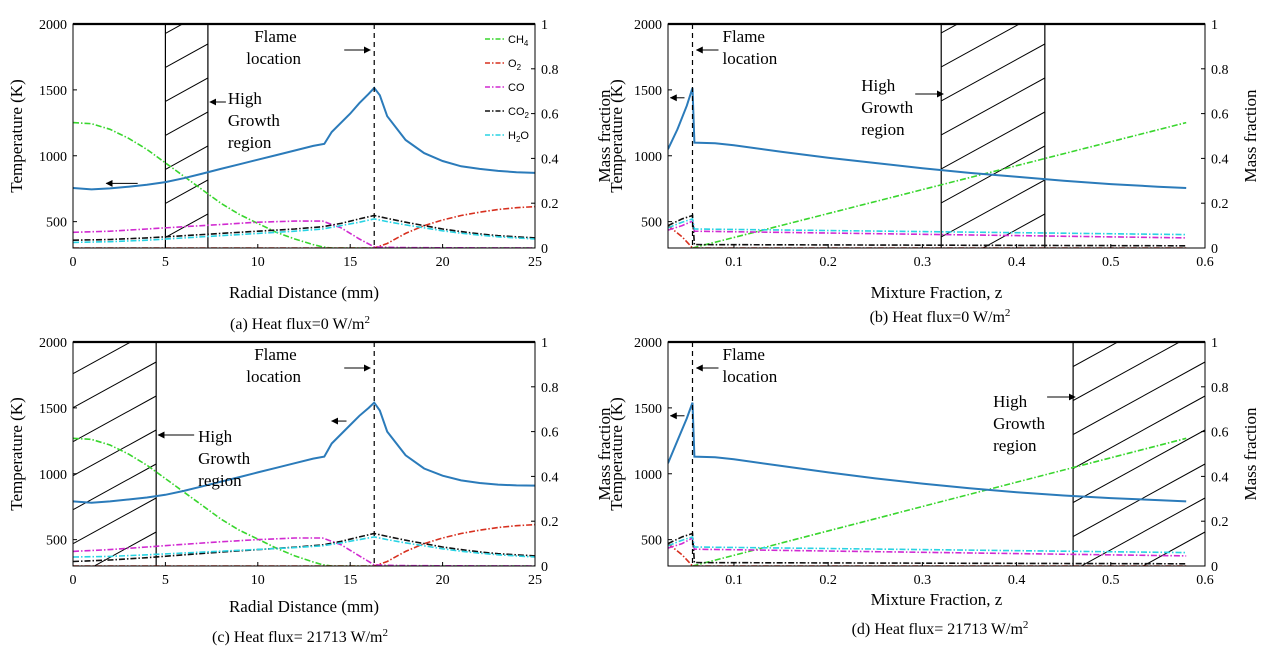  Describe the element at coordinates (53, 157) in the screenshot. I see `y-tick-label: 1000` at that location.